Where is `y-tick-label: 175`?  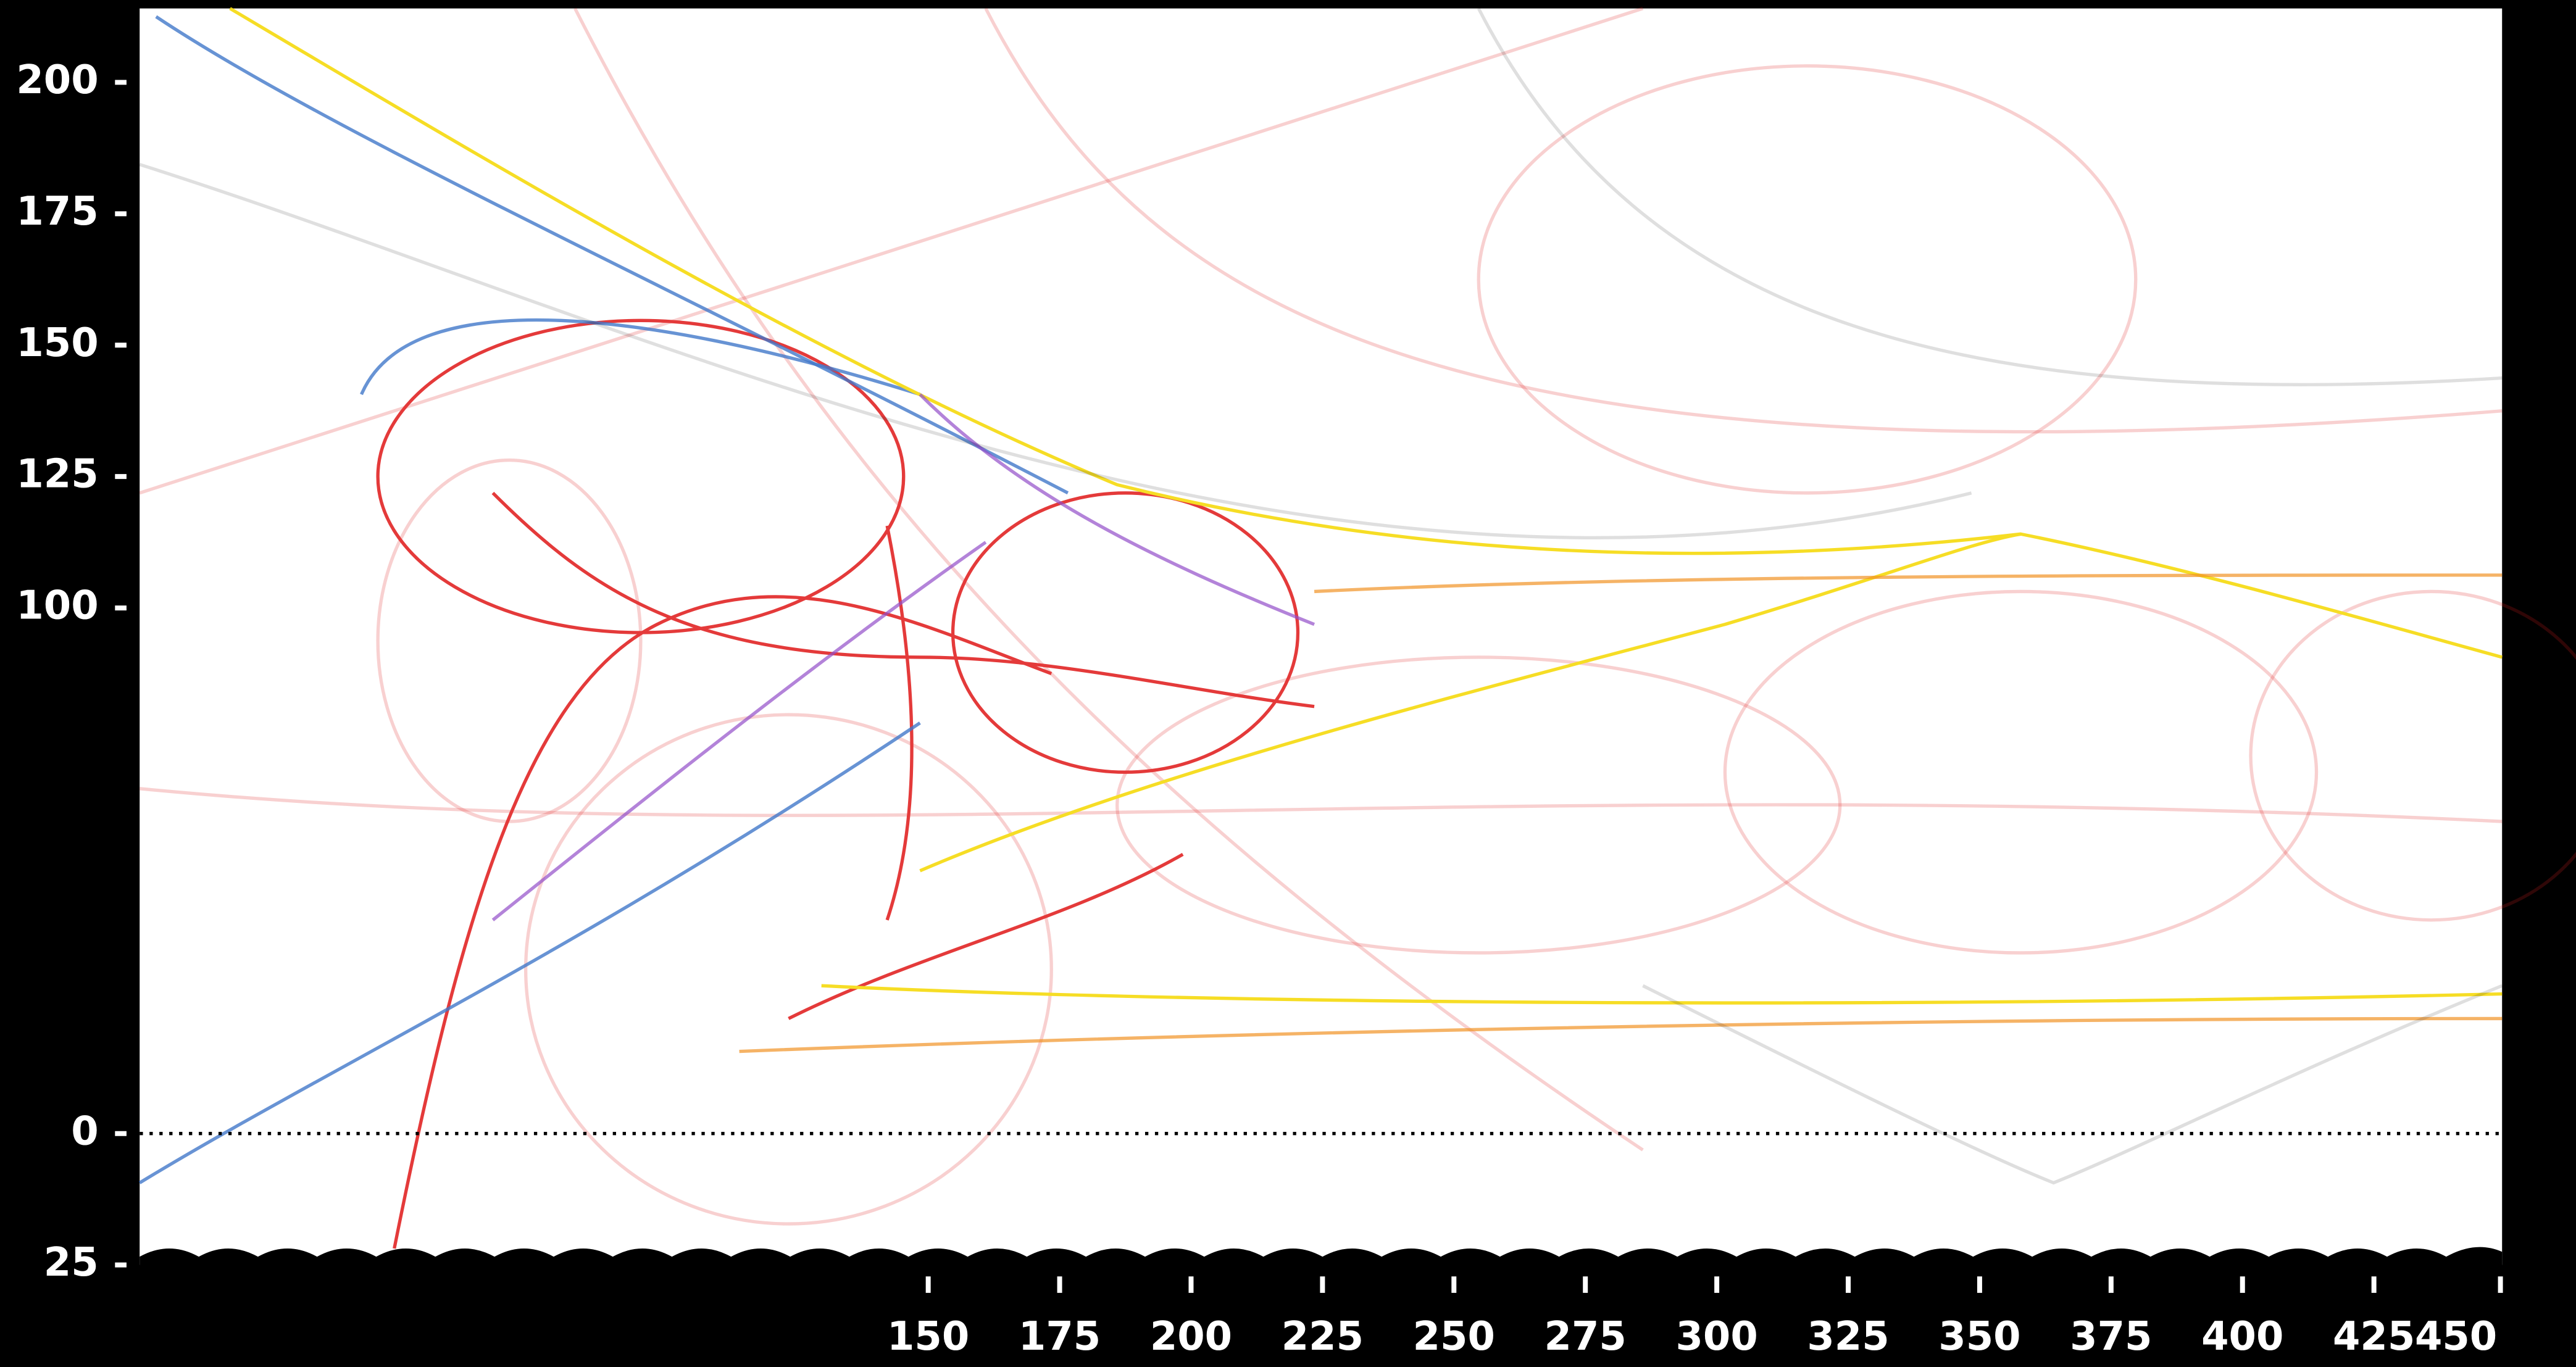 y-tick-label: 175 is located at coordinates (57, 212).